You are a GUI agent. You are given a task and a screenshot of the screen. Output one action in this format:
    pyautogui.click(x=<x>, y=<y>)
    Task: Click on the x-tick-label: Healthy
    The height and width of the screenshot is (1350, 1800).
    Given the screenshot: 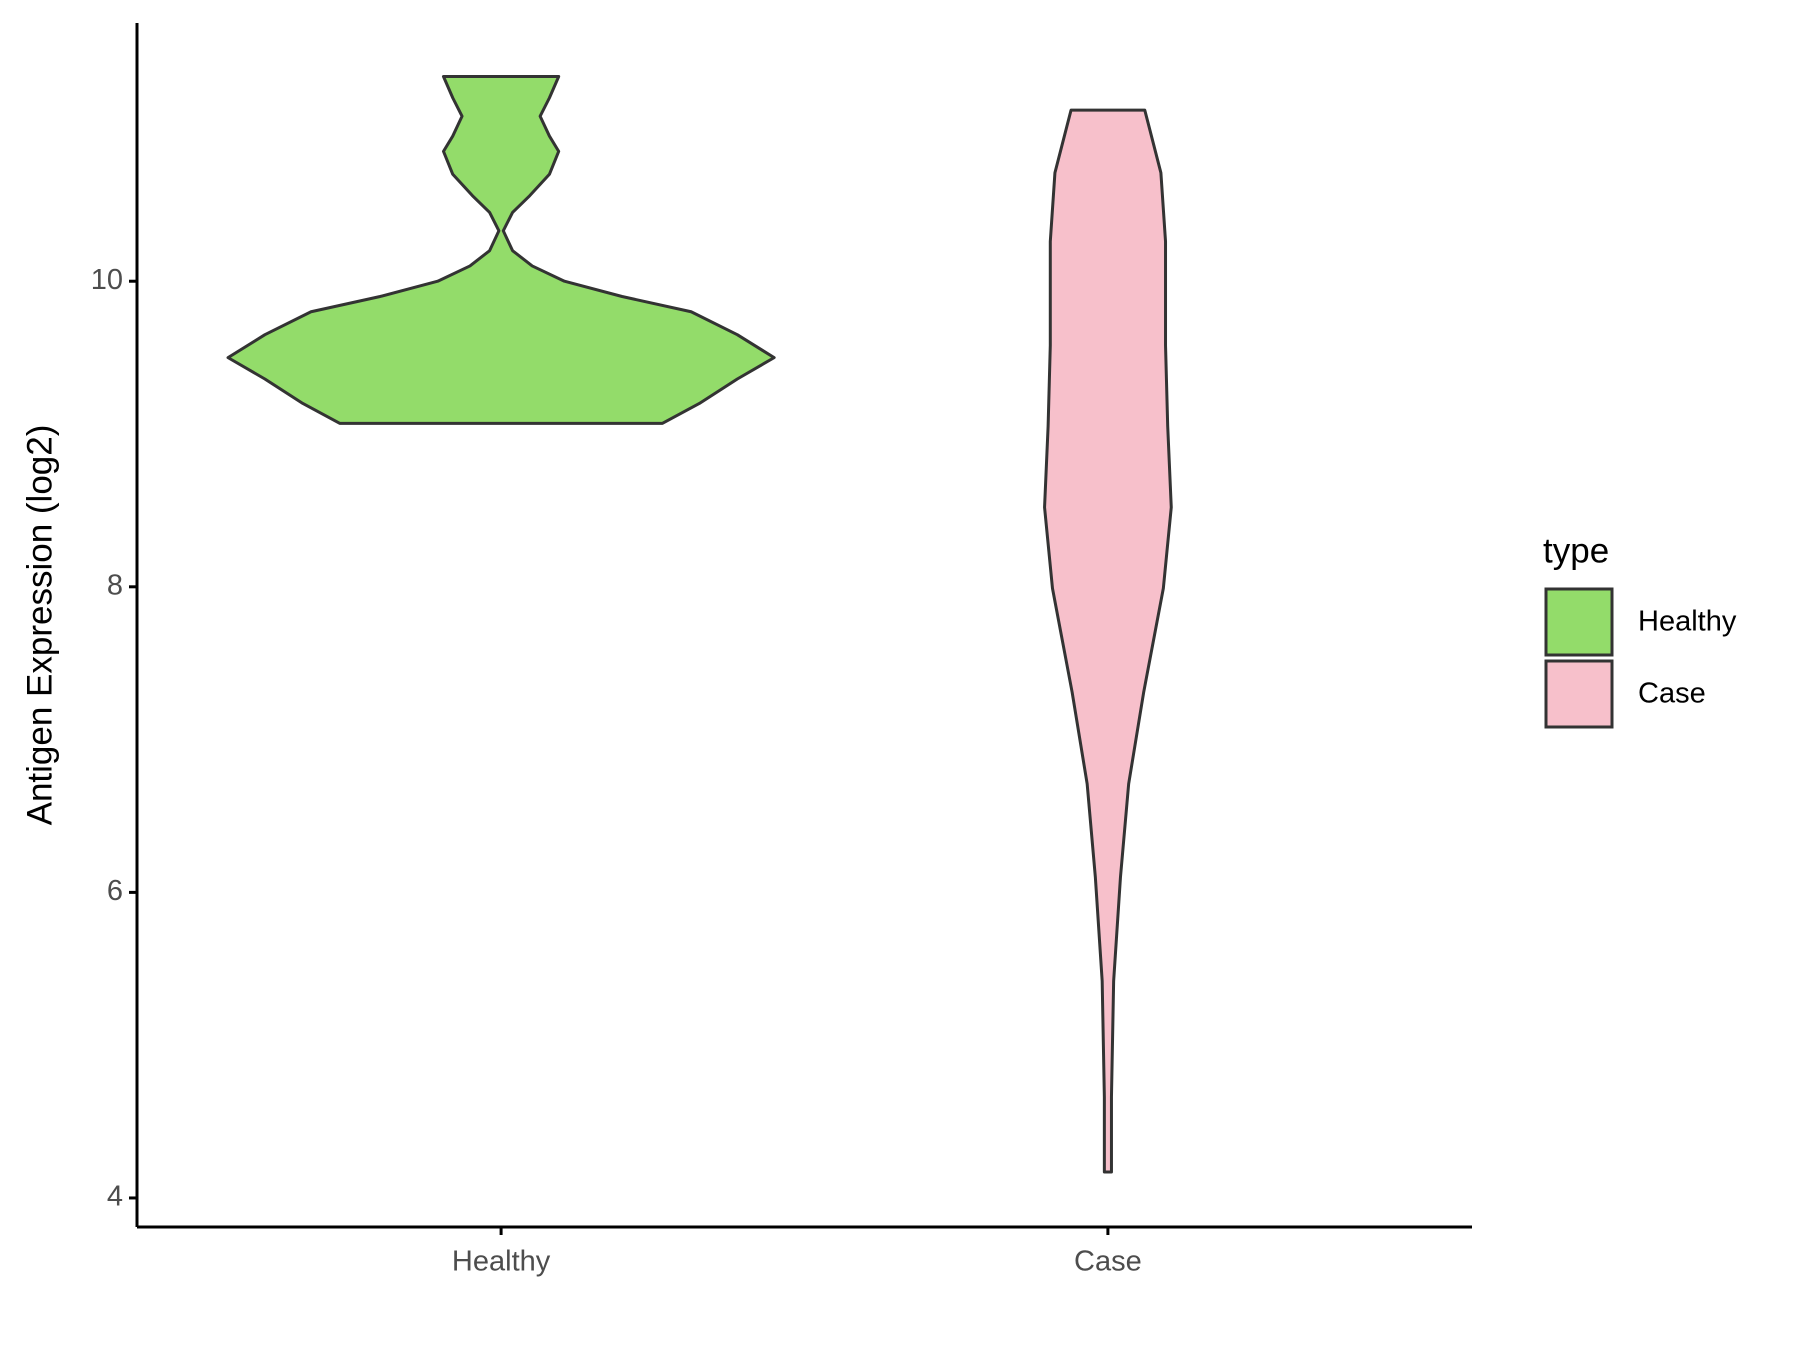 What is the action you would take?
    pyautogui.click(x=501, y=1262)
    